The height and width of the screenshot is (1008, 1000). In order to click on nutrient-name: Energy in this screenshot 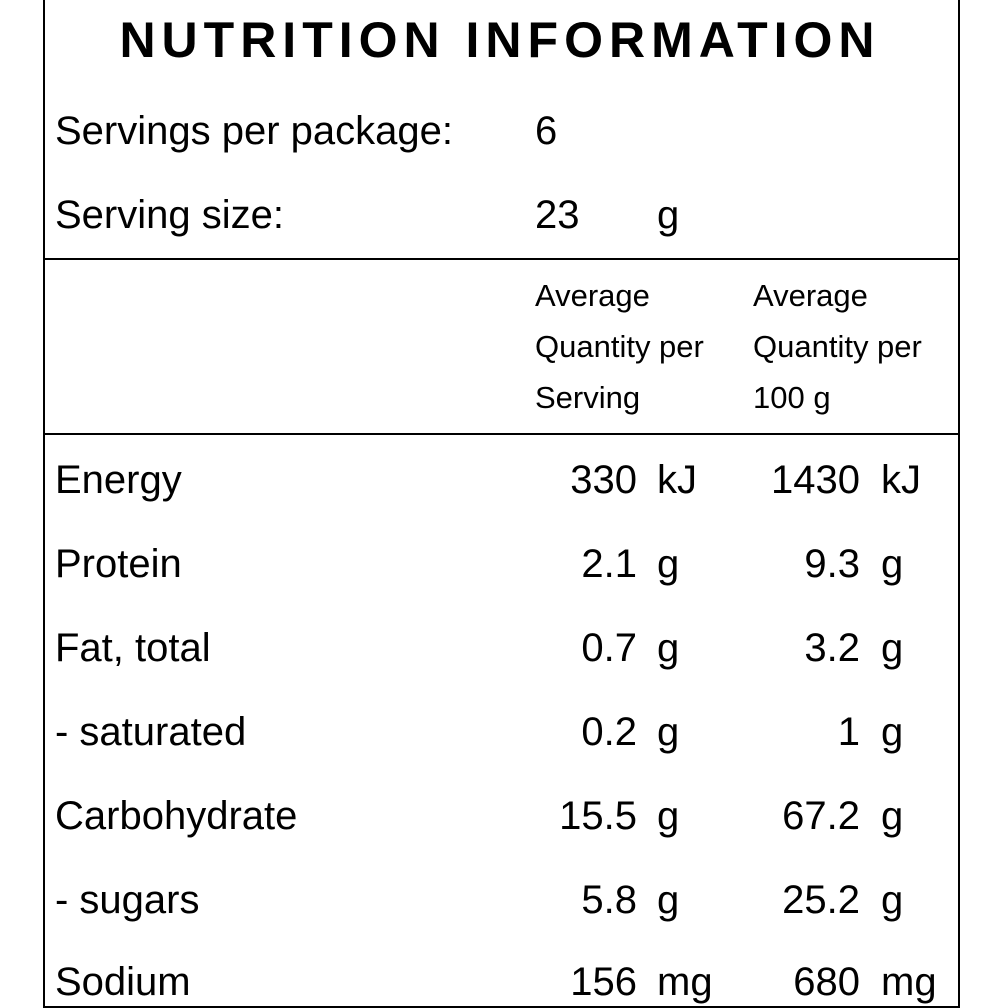, I will do `click(118, 480)`.